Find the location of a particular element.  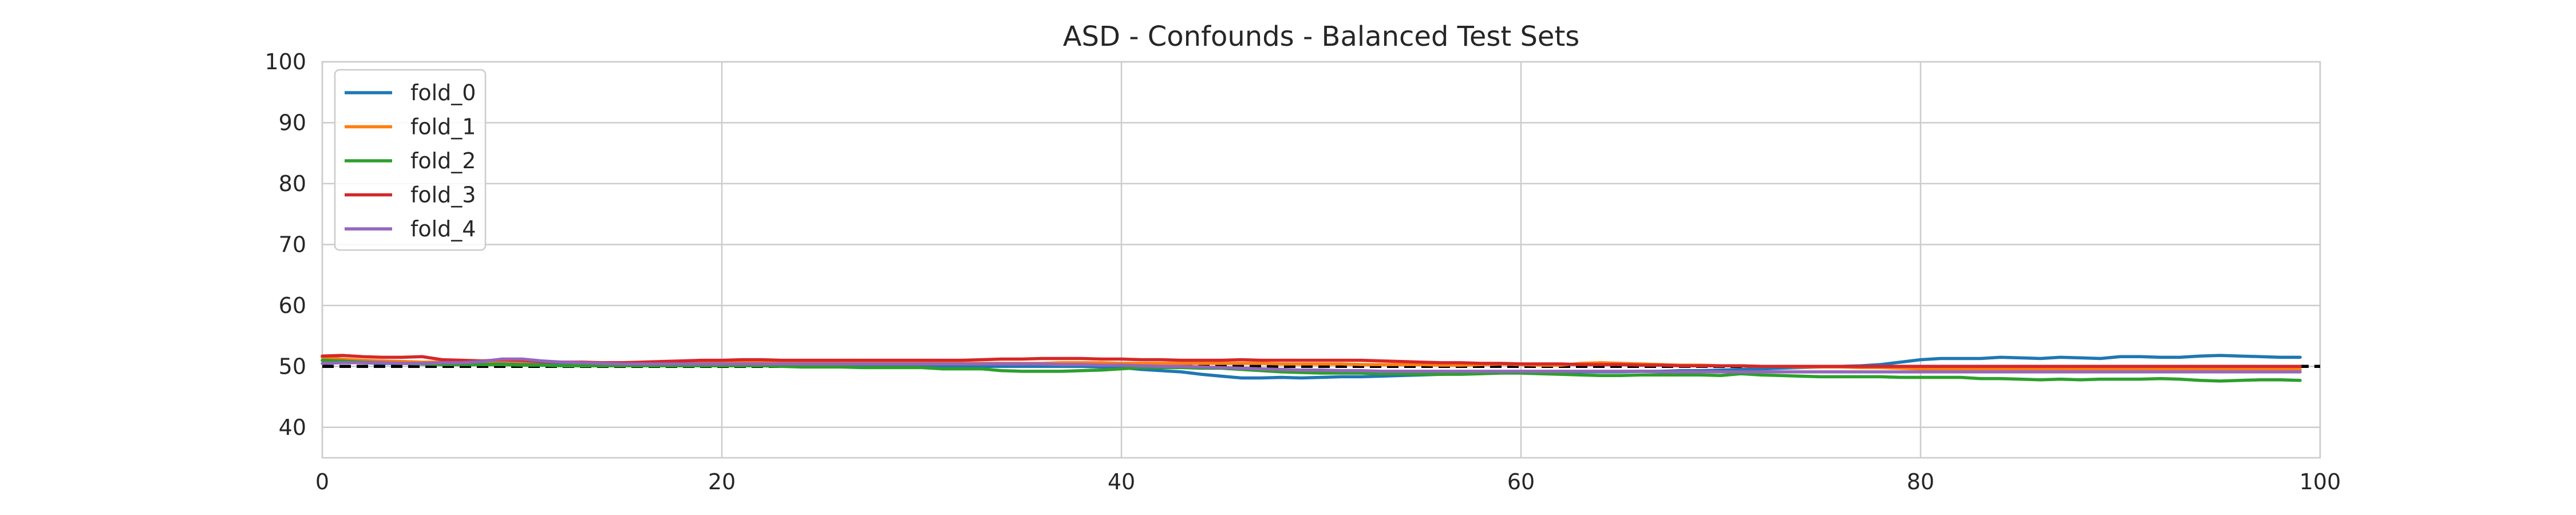

x-axis: 0 20 40 60 80 100 is located at coordinates (1328, 481).